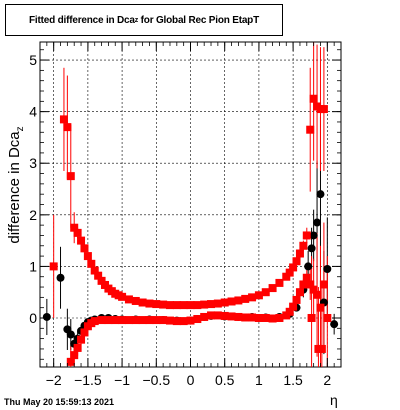 Image resolution: width=400 pixels, height=410 pixels. What do you see at coordinates (33, 60) in the screenshot?
I see `y-tick-label: 5` at bounding box center [33, 60].